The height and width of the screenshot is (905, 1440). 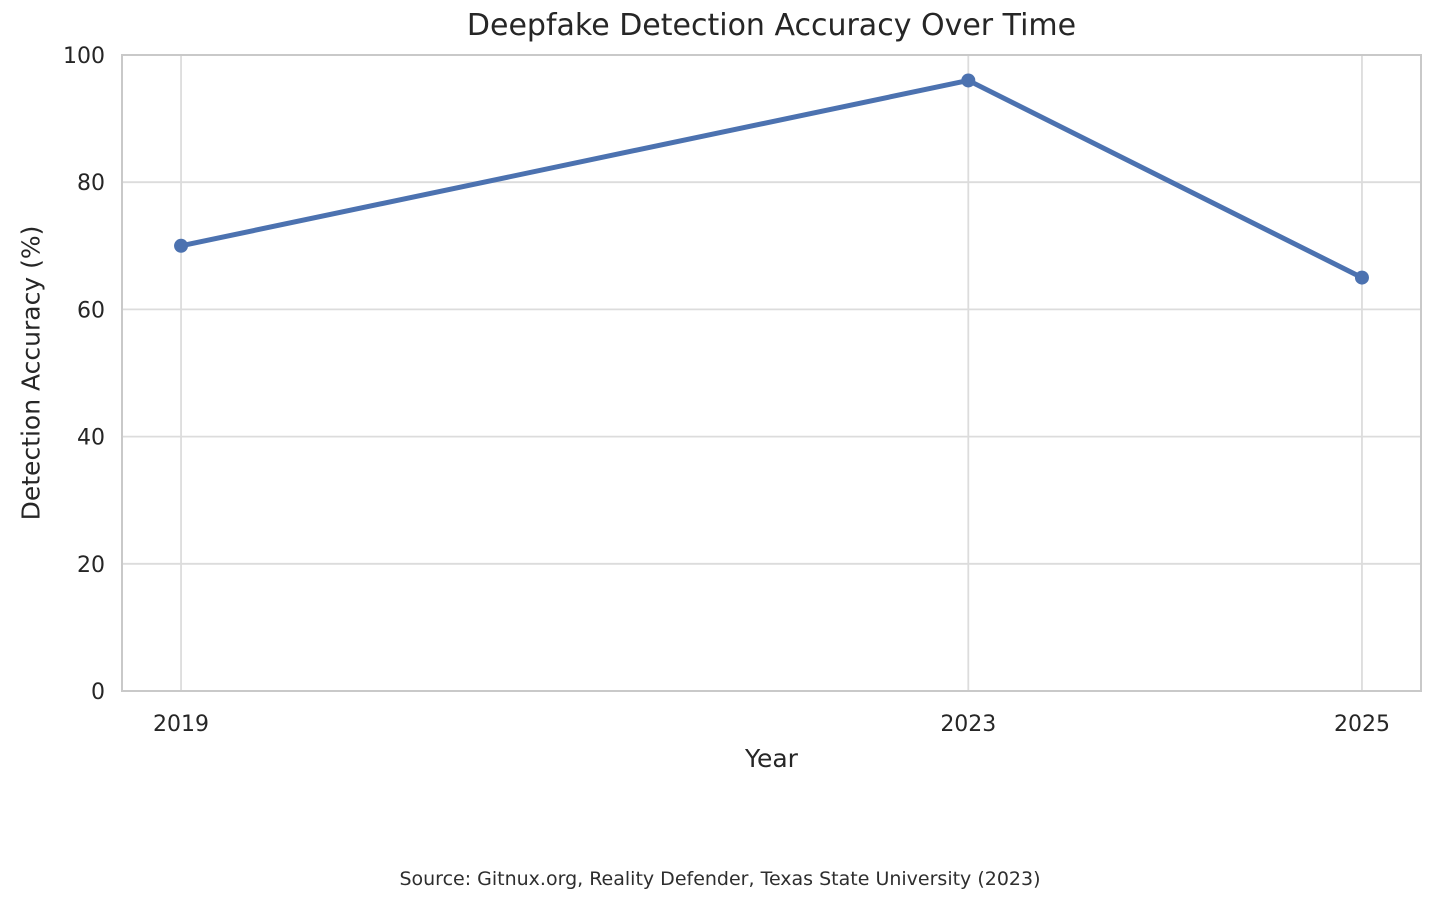 I want to click on x-tick-label: 2019, so click(x=181, y=724).